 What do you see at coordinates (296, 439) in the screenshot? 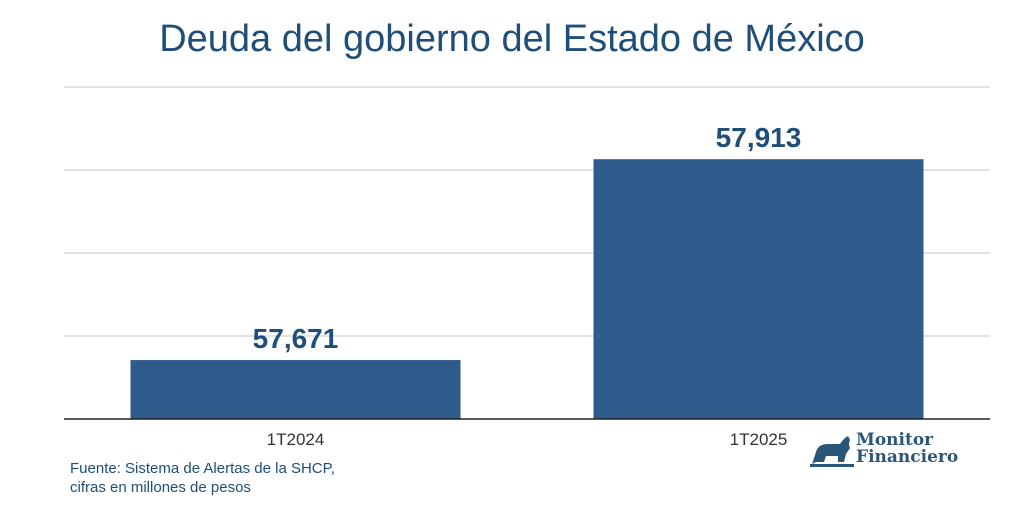
I see `x-tick-label-1T2024: 1T2024` at bounding box center [296, 439].